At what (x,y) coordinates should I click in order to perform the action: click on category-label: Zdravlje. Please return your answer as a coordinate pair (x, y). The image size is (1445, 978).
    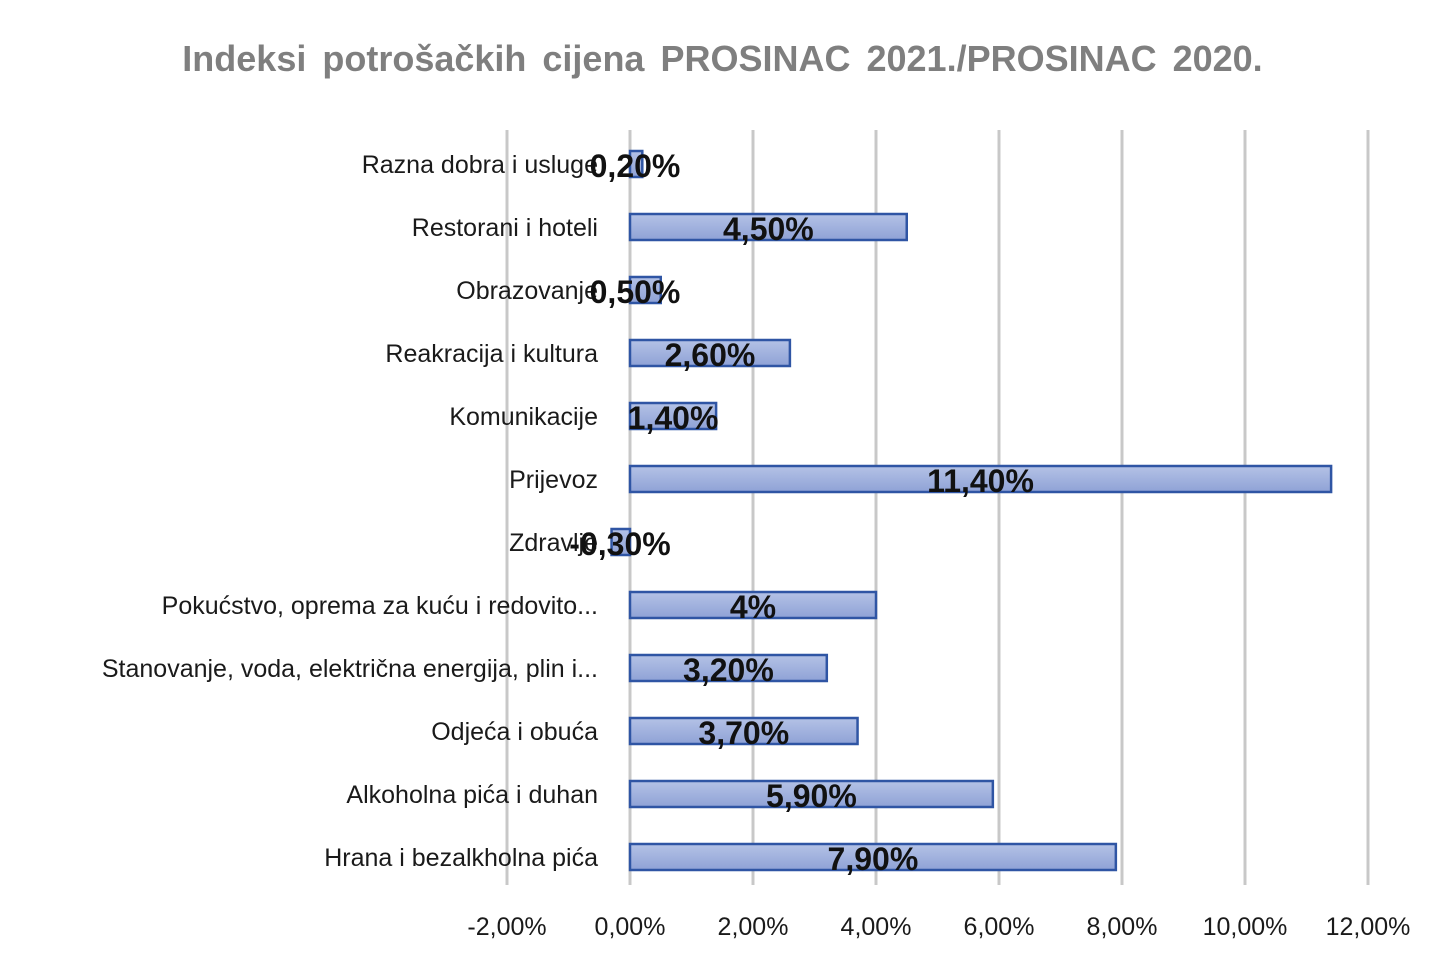
    Looking at the image, I should click on (553, 543).